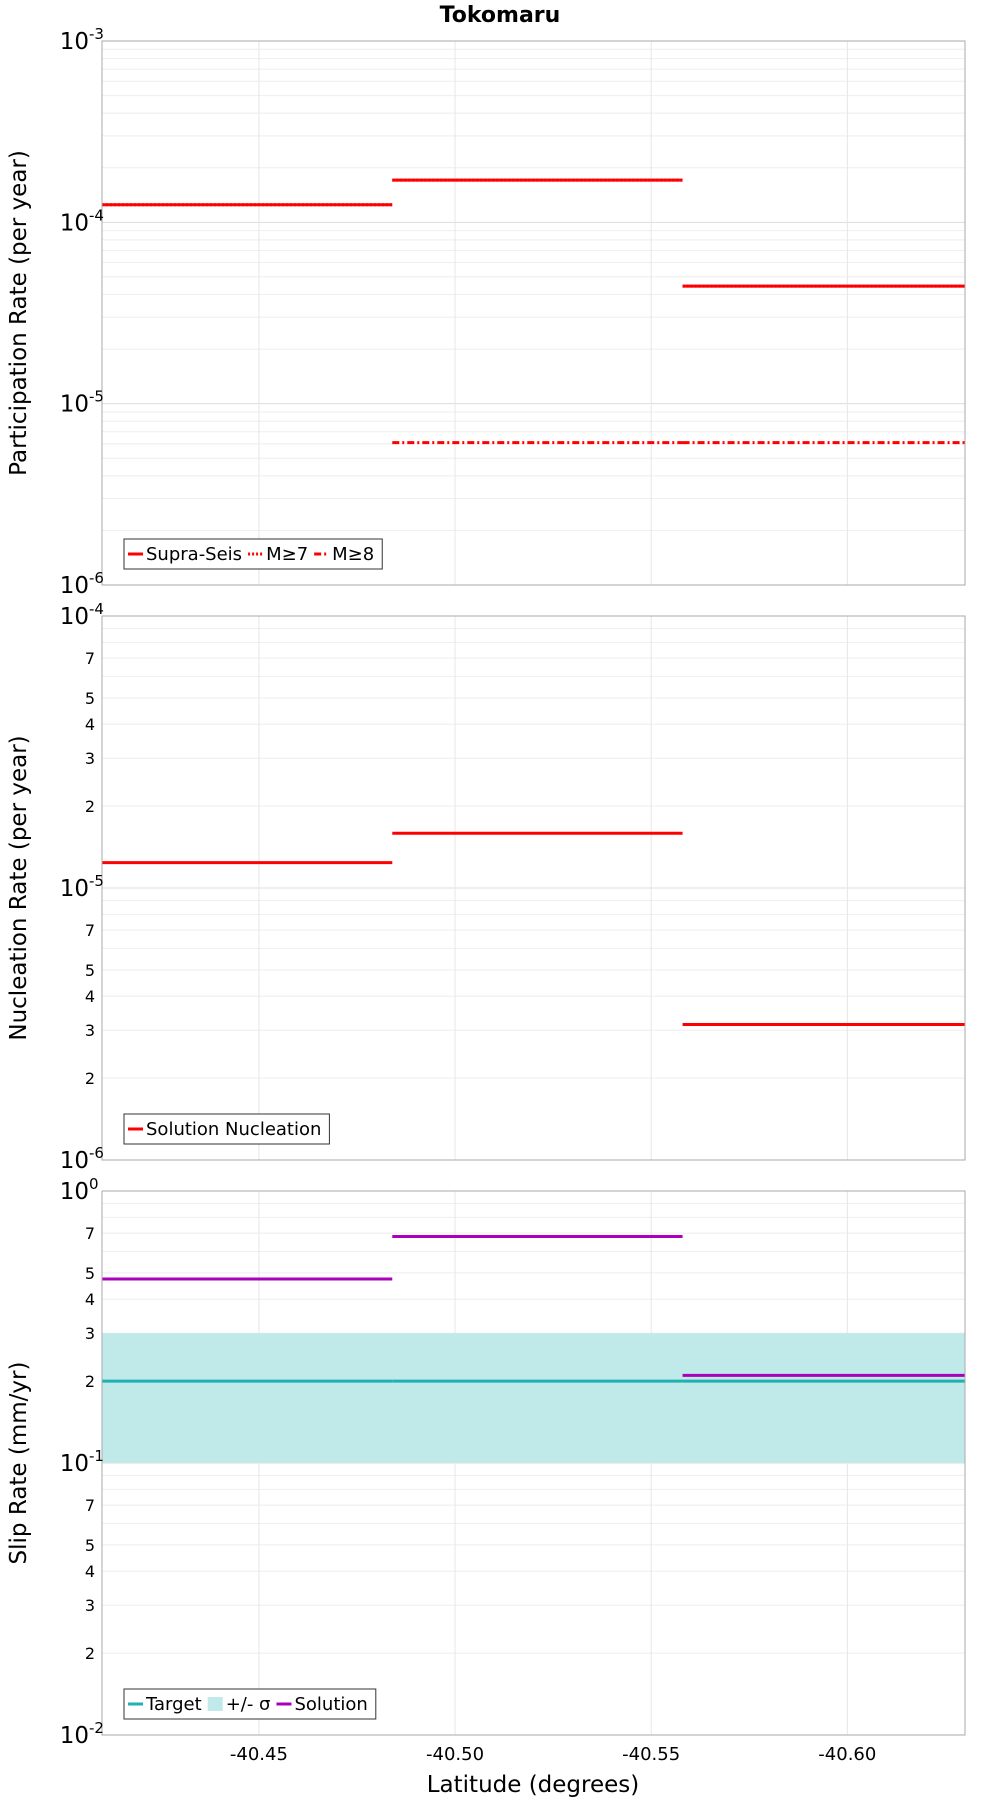 The height and width of the screenshot is (1800, 1000). I want to click on y-axis-label: Slip Rate (mm/yr), so click(19, 1463).